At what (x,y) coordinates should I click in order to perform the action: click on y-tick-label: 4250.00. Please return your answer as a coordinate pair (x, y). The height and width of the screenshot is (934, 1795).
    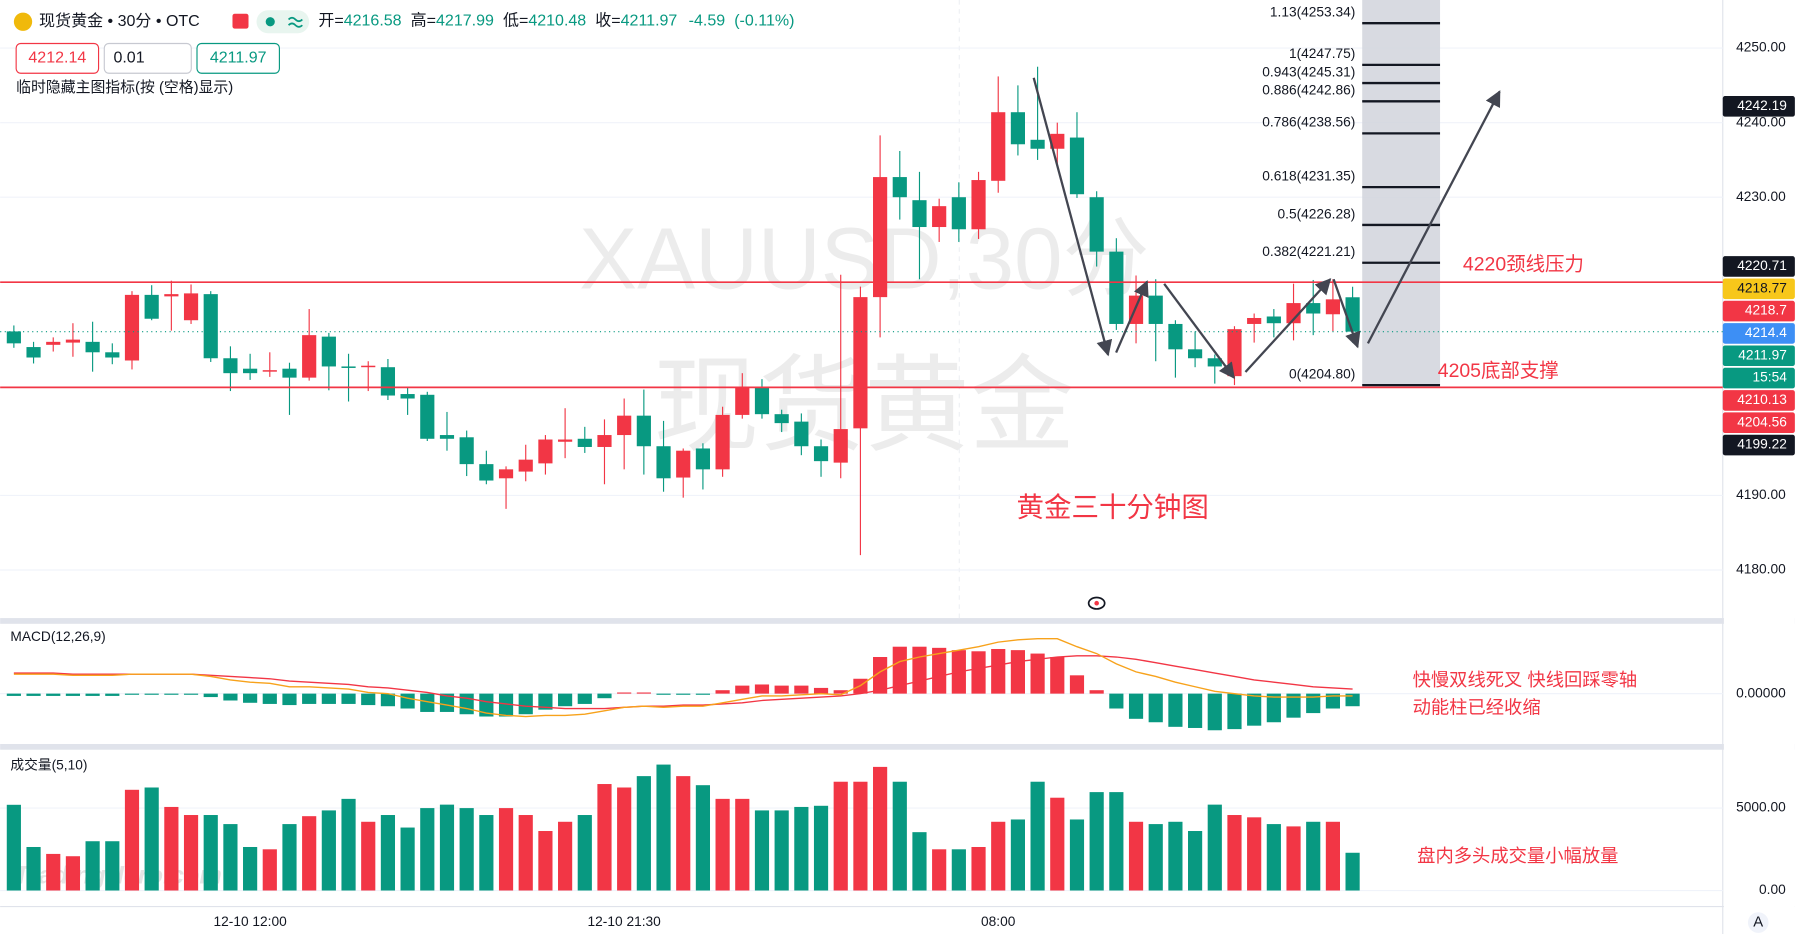
    Looking at the image, I should click on (1761, 47).